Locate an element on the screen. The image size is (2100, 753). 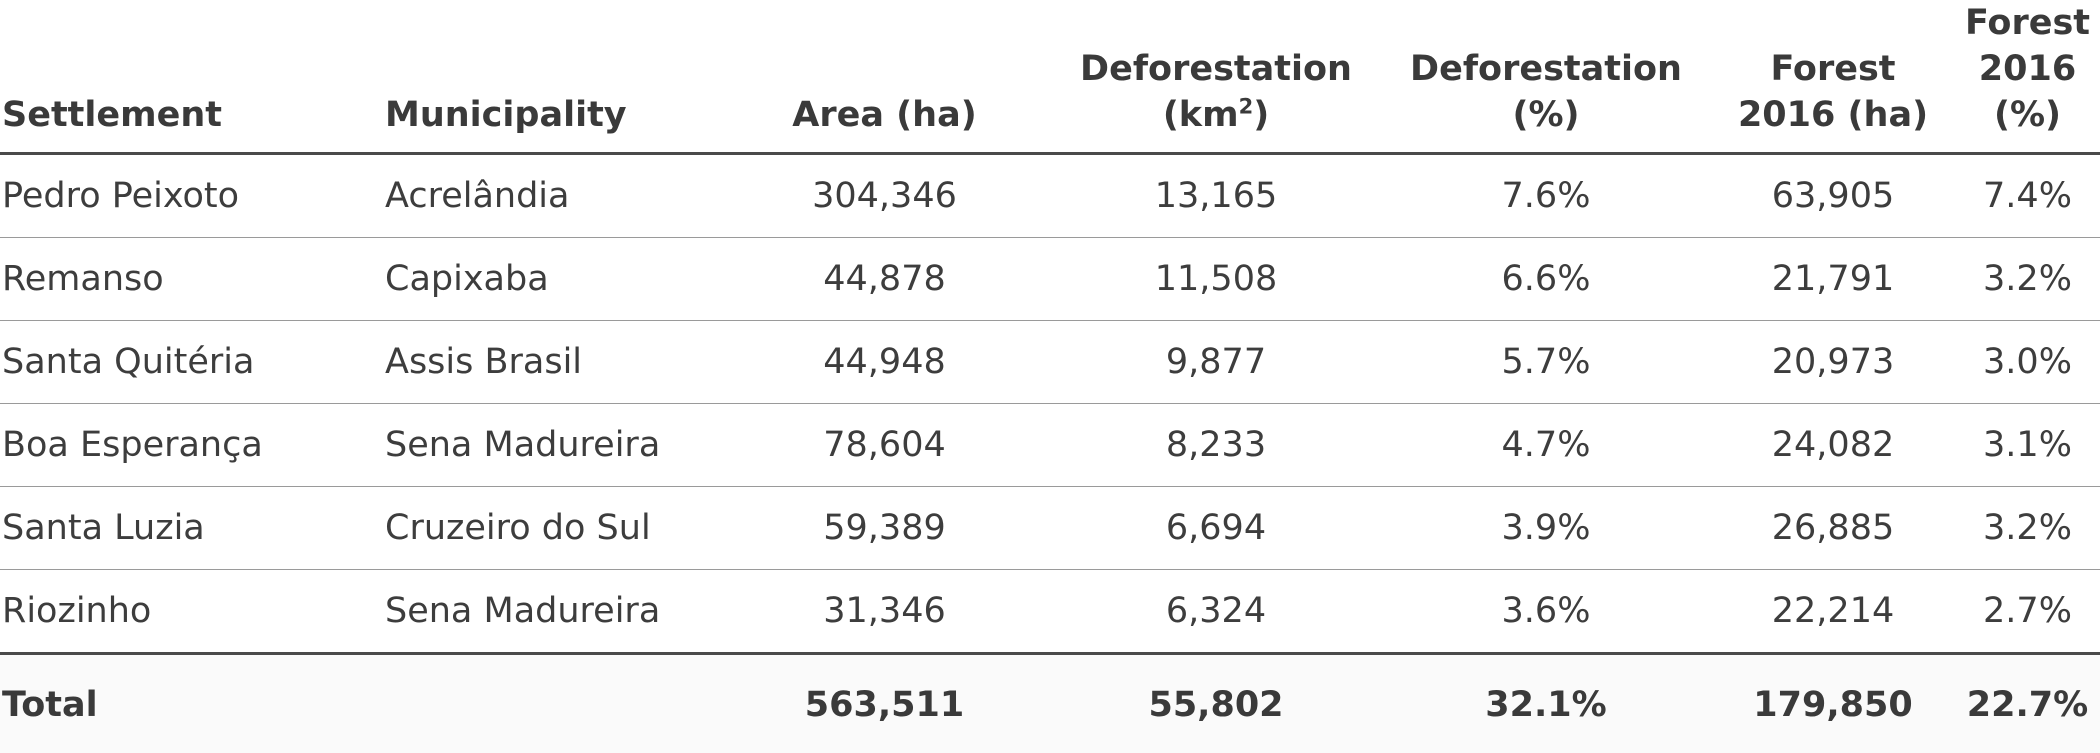
header-forest-ha: Forest 2016 (ha) is located at coordinates (1833, 77).